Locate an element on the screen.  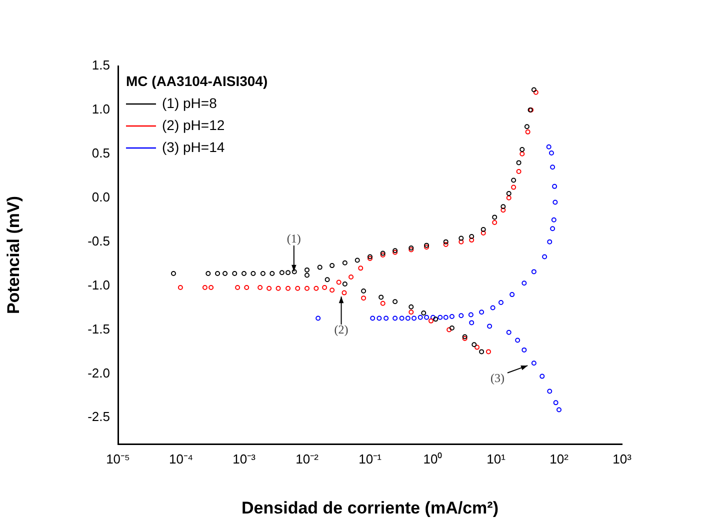
y-tick-label: 1.0 is located at coordinates (101, 109).